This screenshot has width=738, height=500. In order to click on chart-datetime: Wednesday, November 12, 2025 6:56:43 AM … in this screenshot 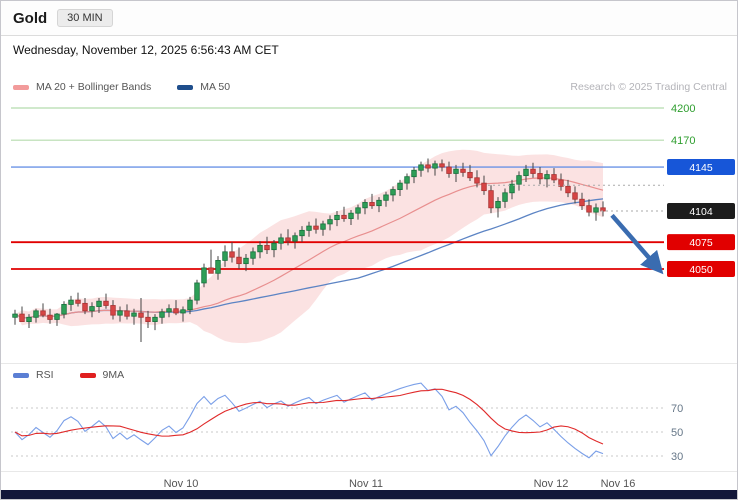, I will do `click(146, 50)`.